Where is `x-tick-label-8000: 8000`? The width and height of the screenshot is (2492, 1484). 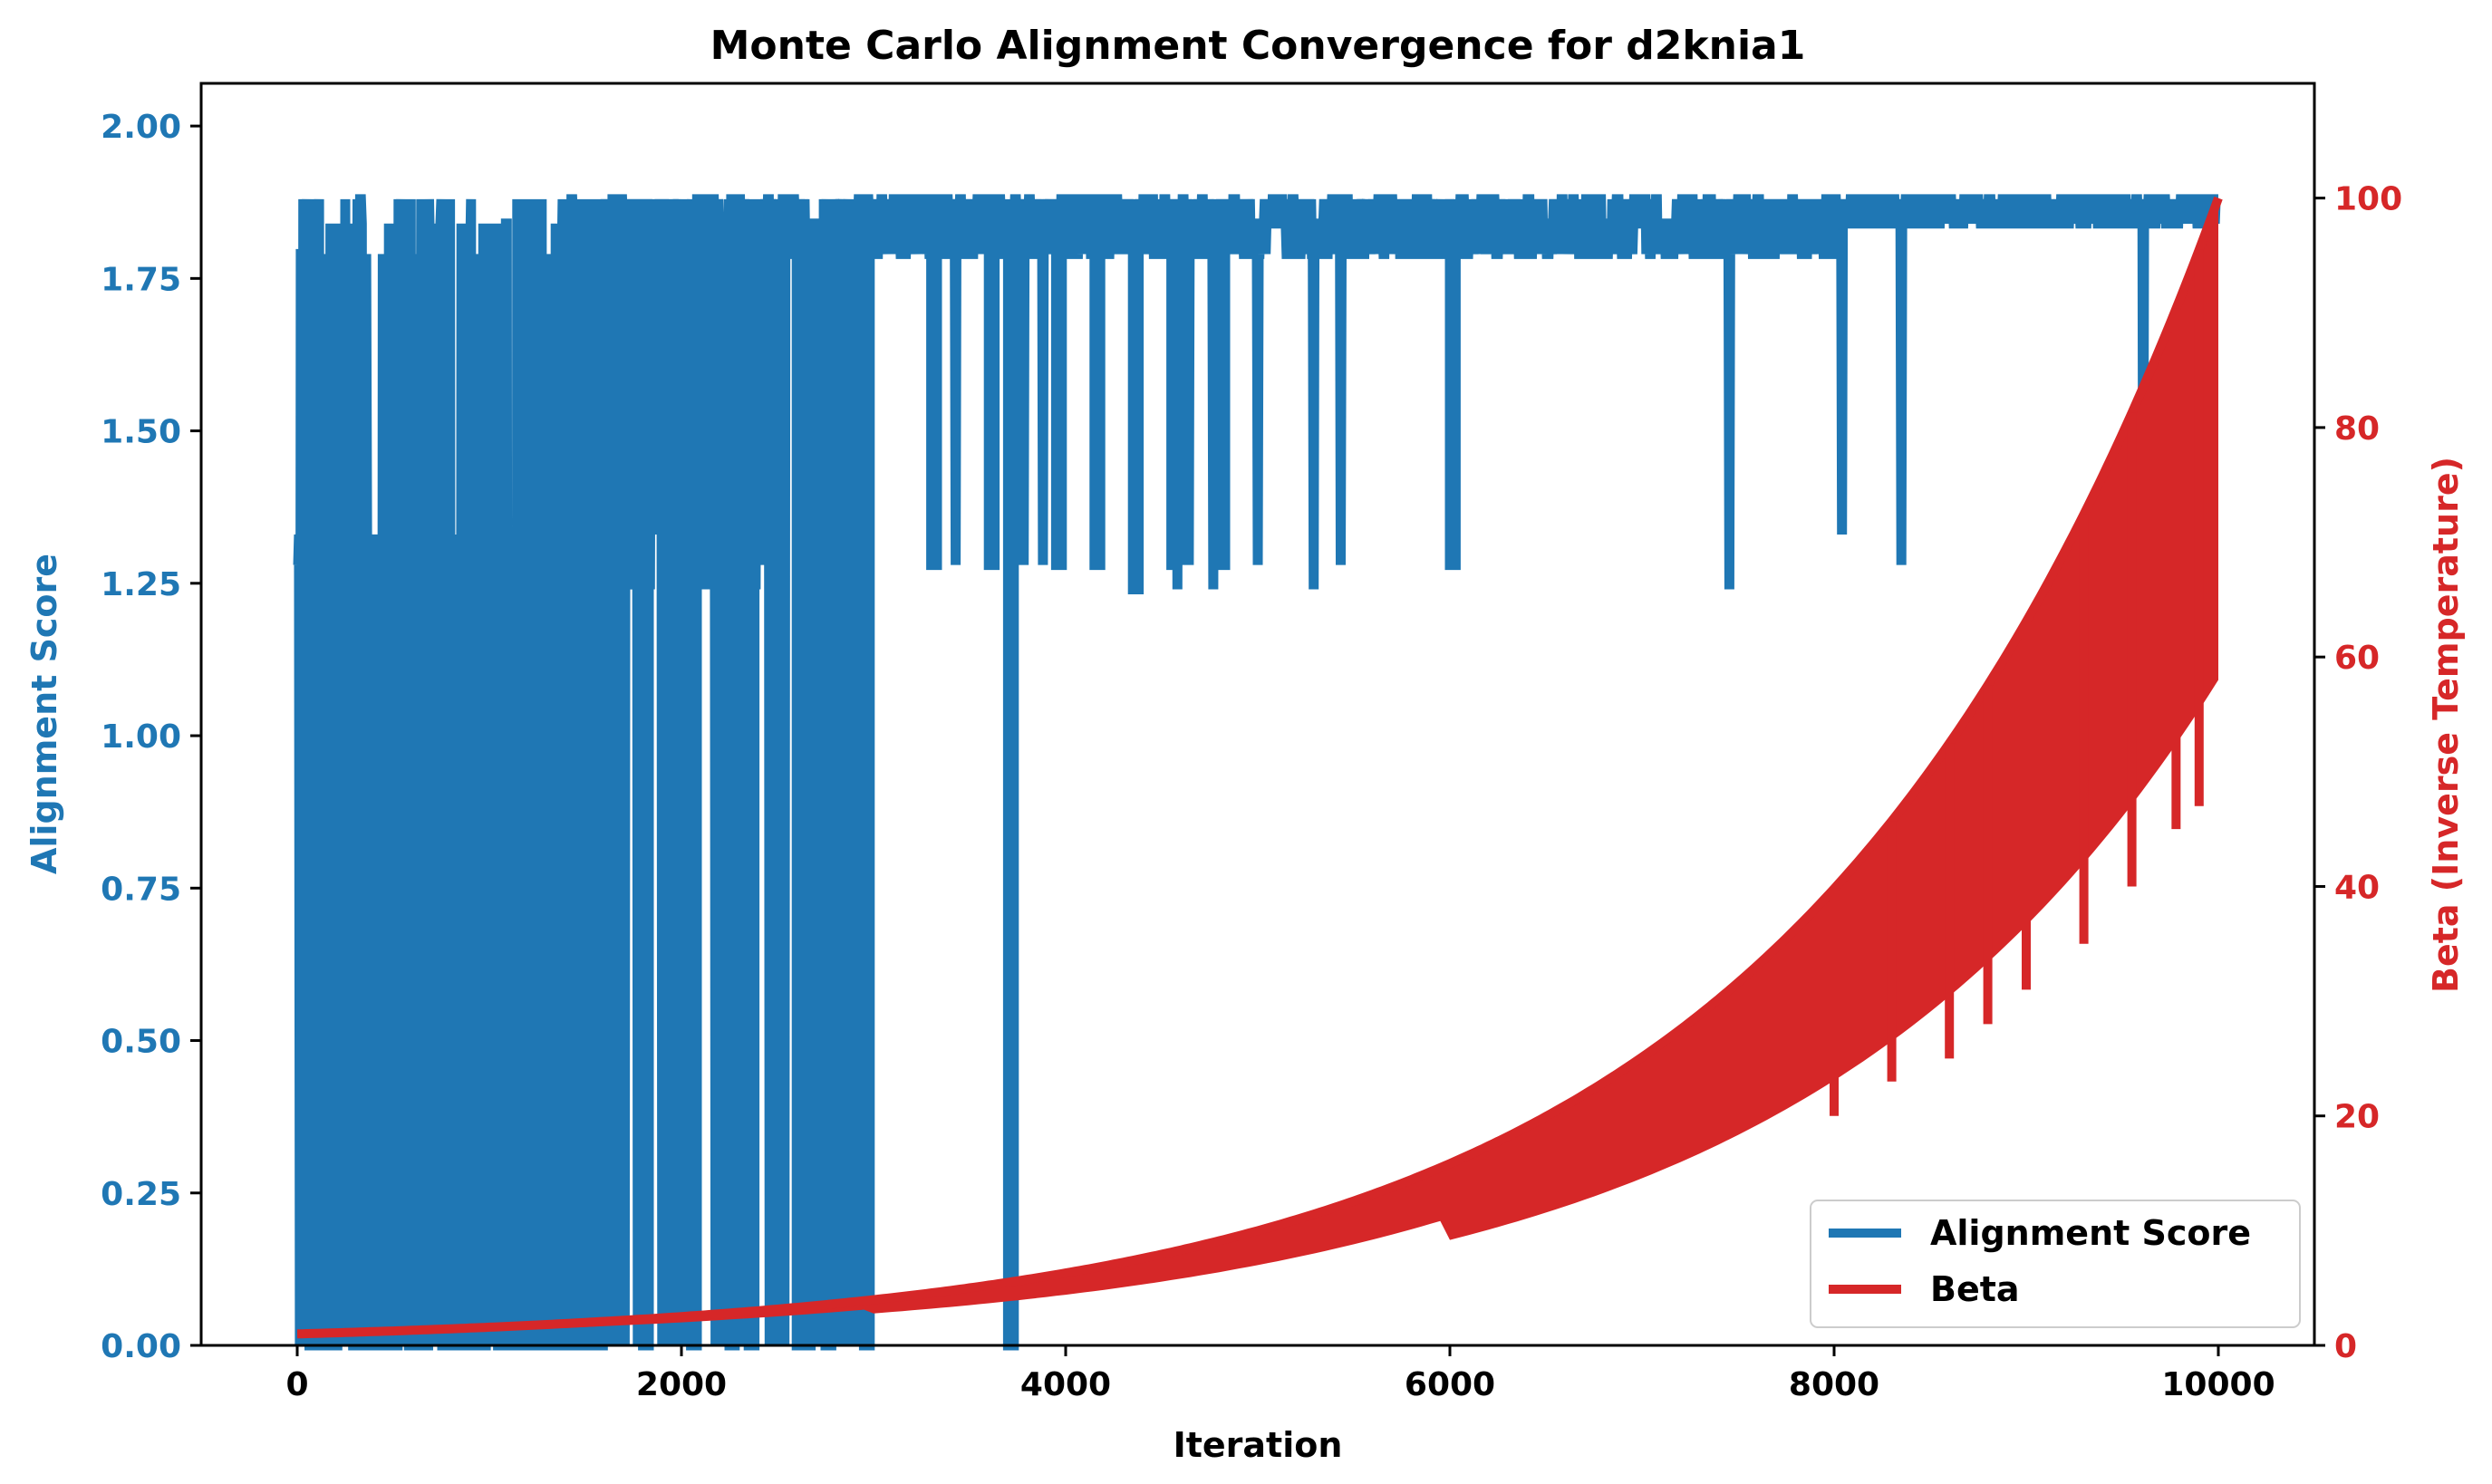 x-tick-label-8000: 8000 is located at coordinates (1834, 1385).